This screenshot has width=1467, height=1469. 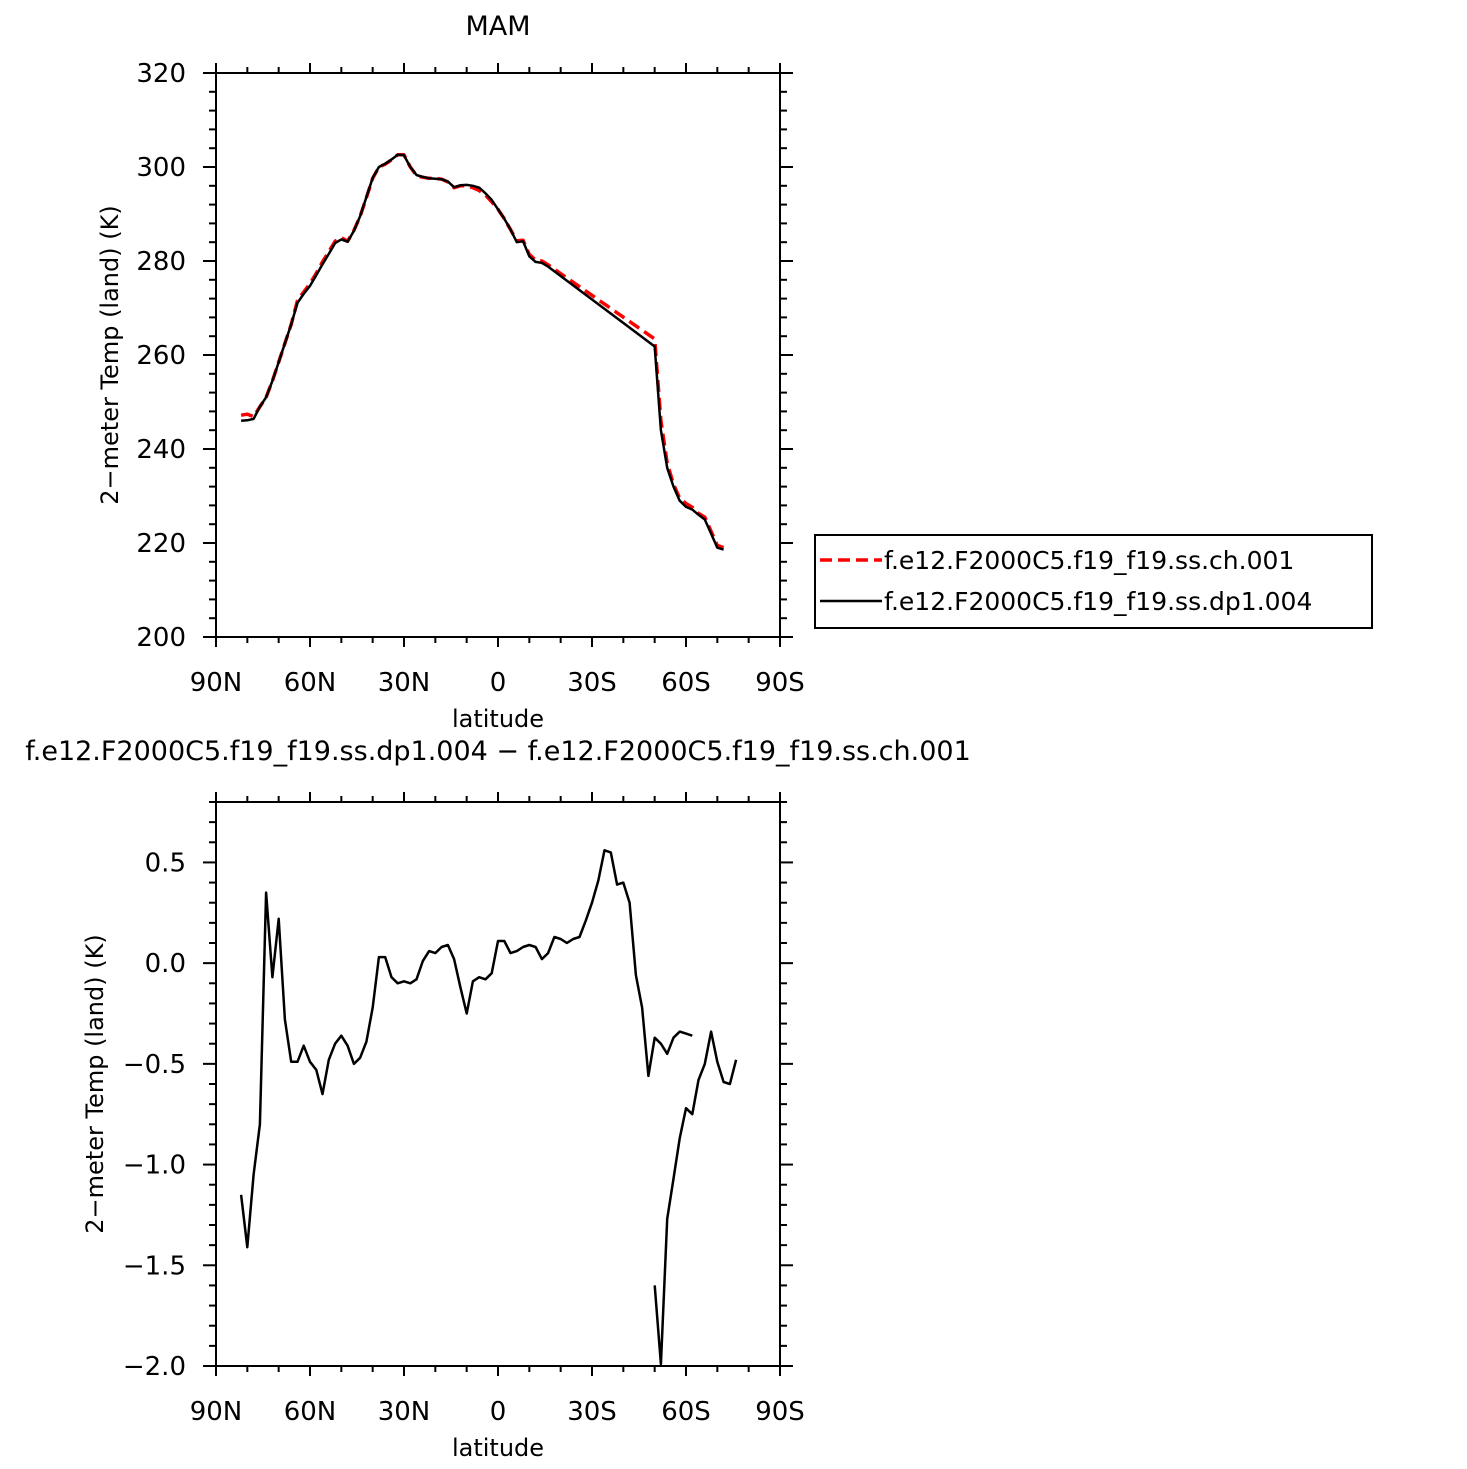 What do you see at coordinates (1098, 601) in the screenshot?
I see `legend-label: f.e12.F2000C5.f19_f19.ss.dp1.004` at bounding box center [1098, 601].